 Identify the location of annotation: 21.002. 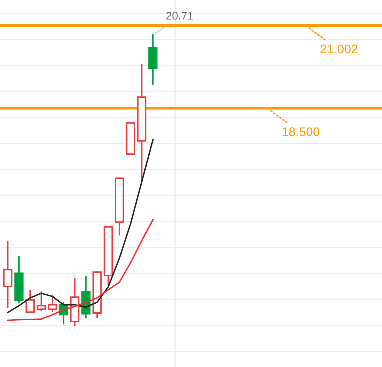
(339, 49).